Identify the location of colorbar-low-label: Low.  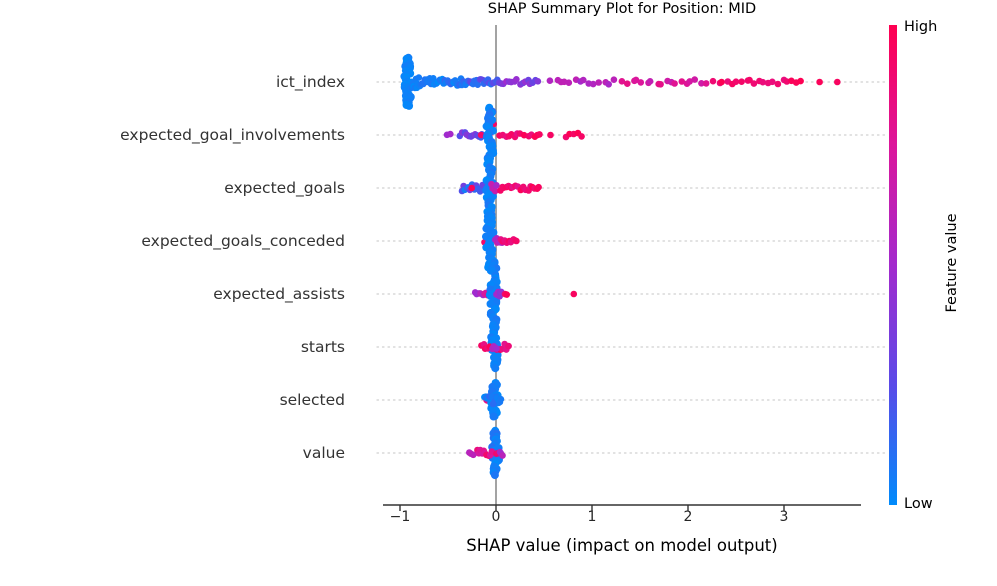
(918, 504).